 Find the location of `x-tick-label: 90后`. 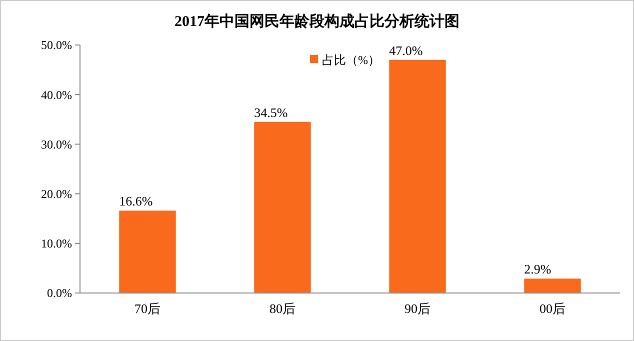

x-tick-label: 90后 is located at coordinates (417, 308).